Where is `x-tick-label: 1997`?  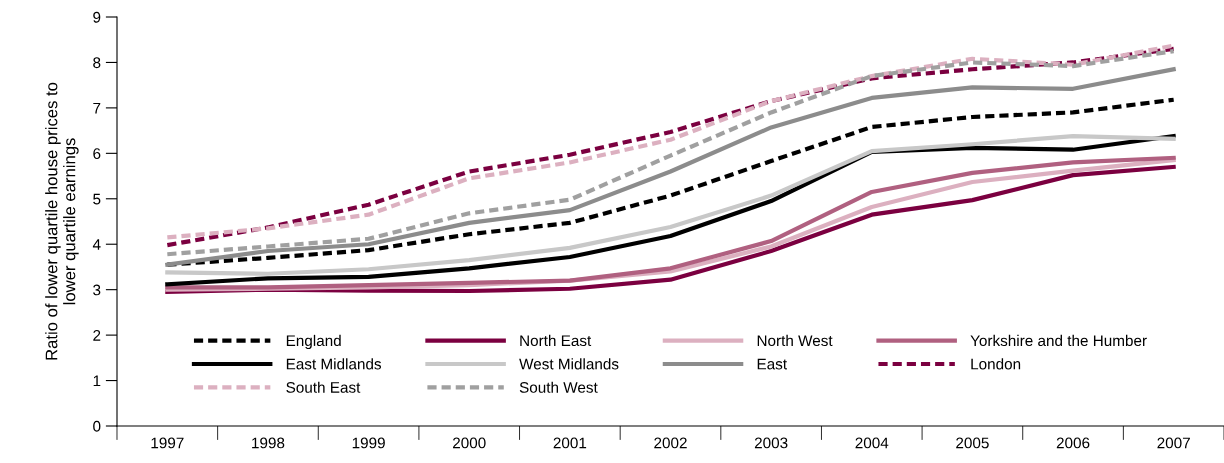
x-tick-label: 1997 is located at coordinates (167, 443).